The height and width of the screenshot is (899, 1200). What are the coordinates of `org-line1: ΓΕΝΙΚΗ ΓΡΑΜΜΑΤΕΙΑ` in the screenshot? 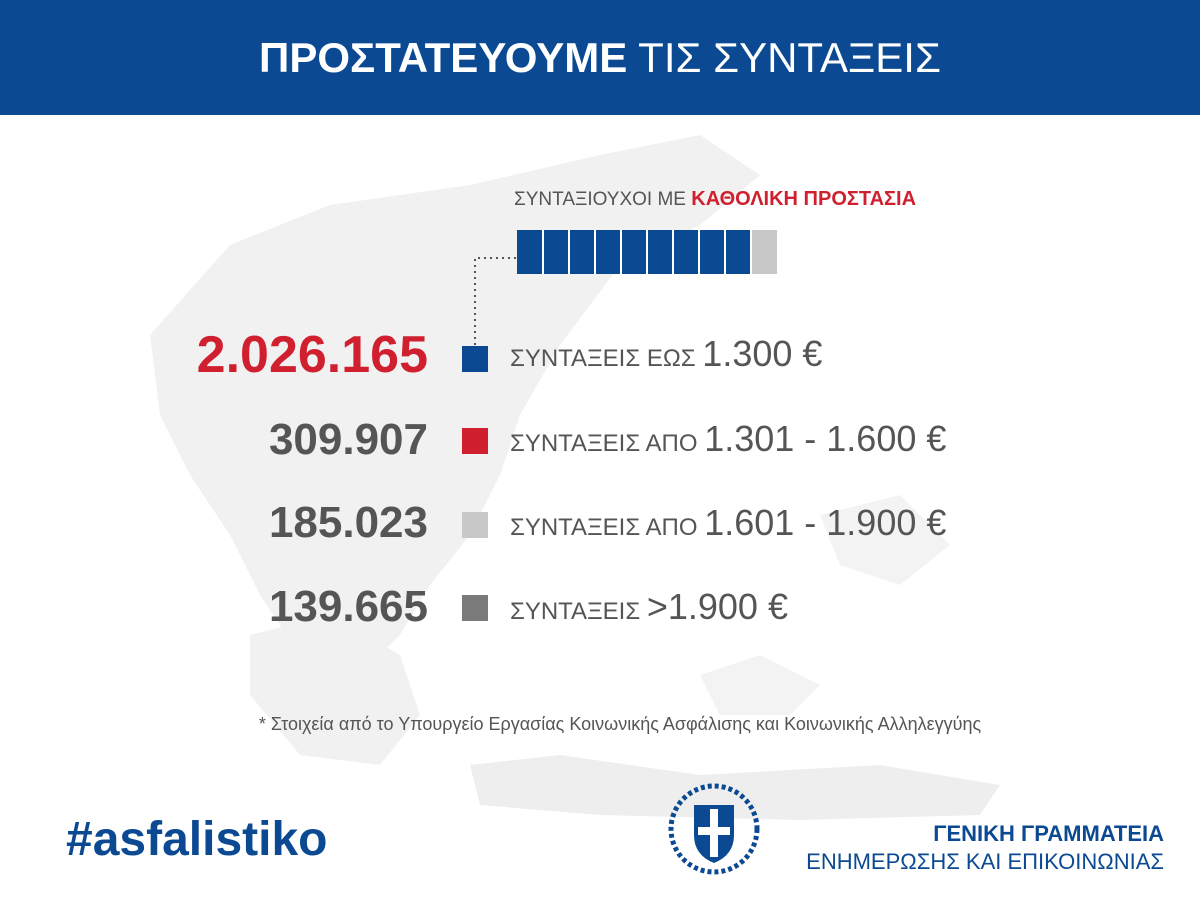 It's located at (1048, 833).